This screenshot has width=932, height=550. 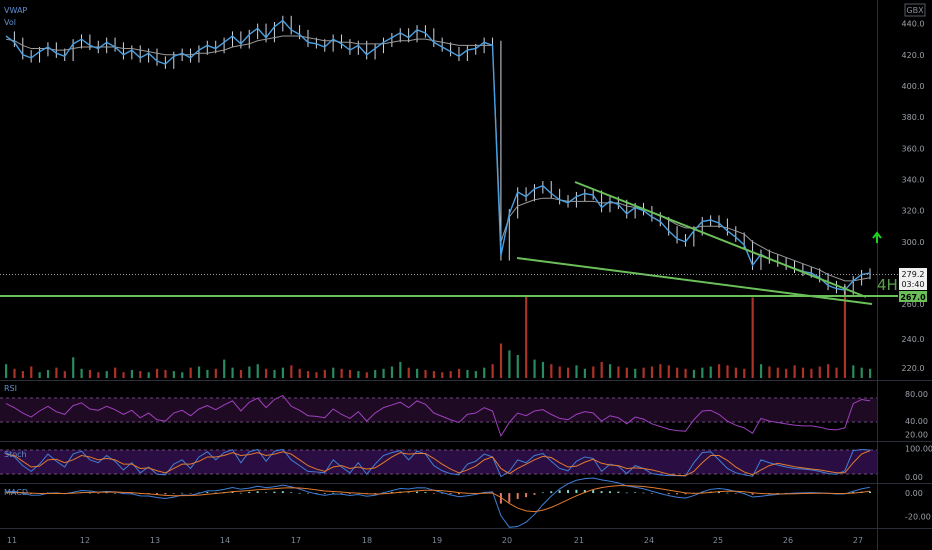 I want to click on macd-tick-label: -20.00, so click(x=918, y=517).